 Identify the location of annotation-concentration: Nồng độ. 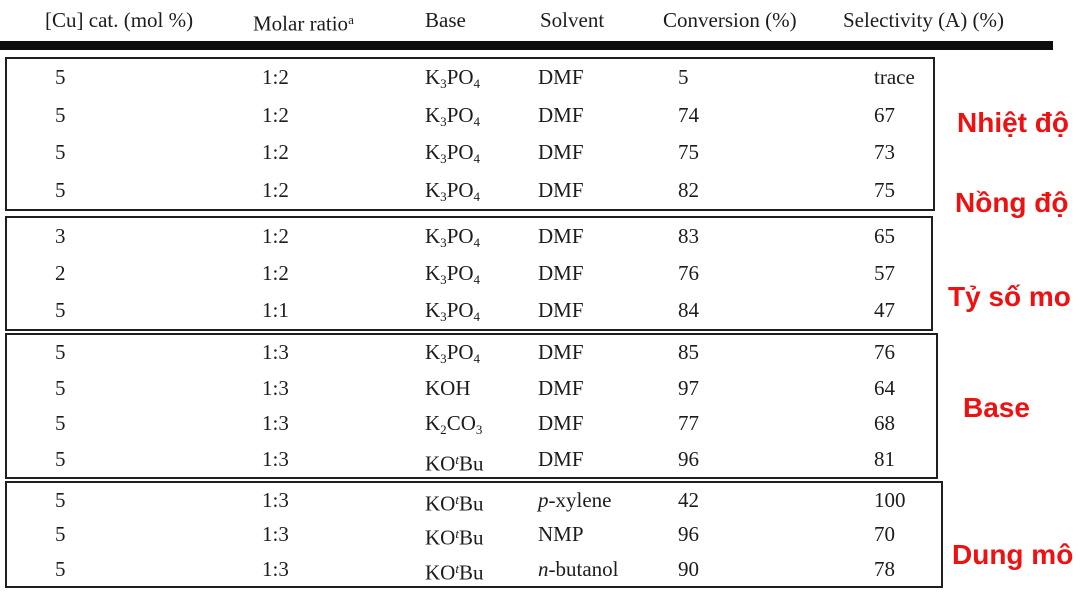
(1012, 202).